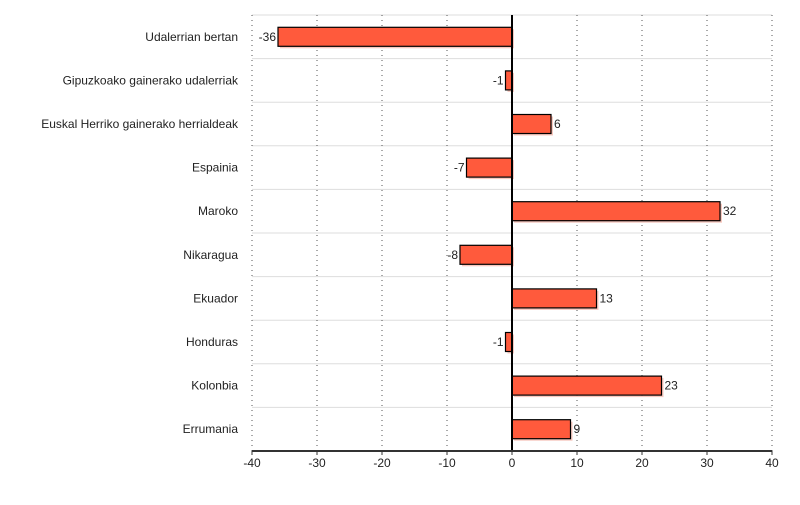  What do you see at coordinates (191, 37) in the screenshot?
I see `category-label: Udalerrian bertan` at bounding box center [191, 37].